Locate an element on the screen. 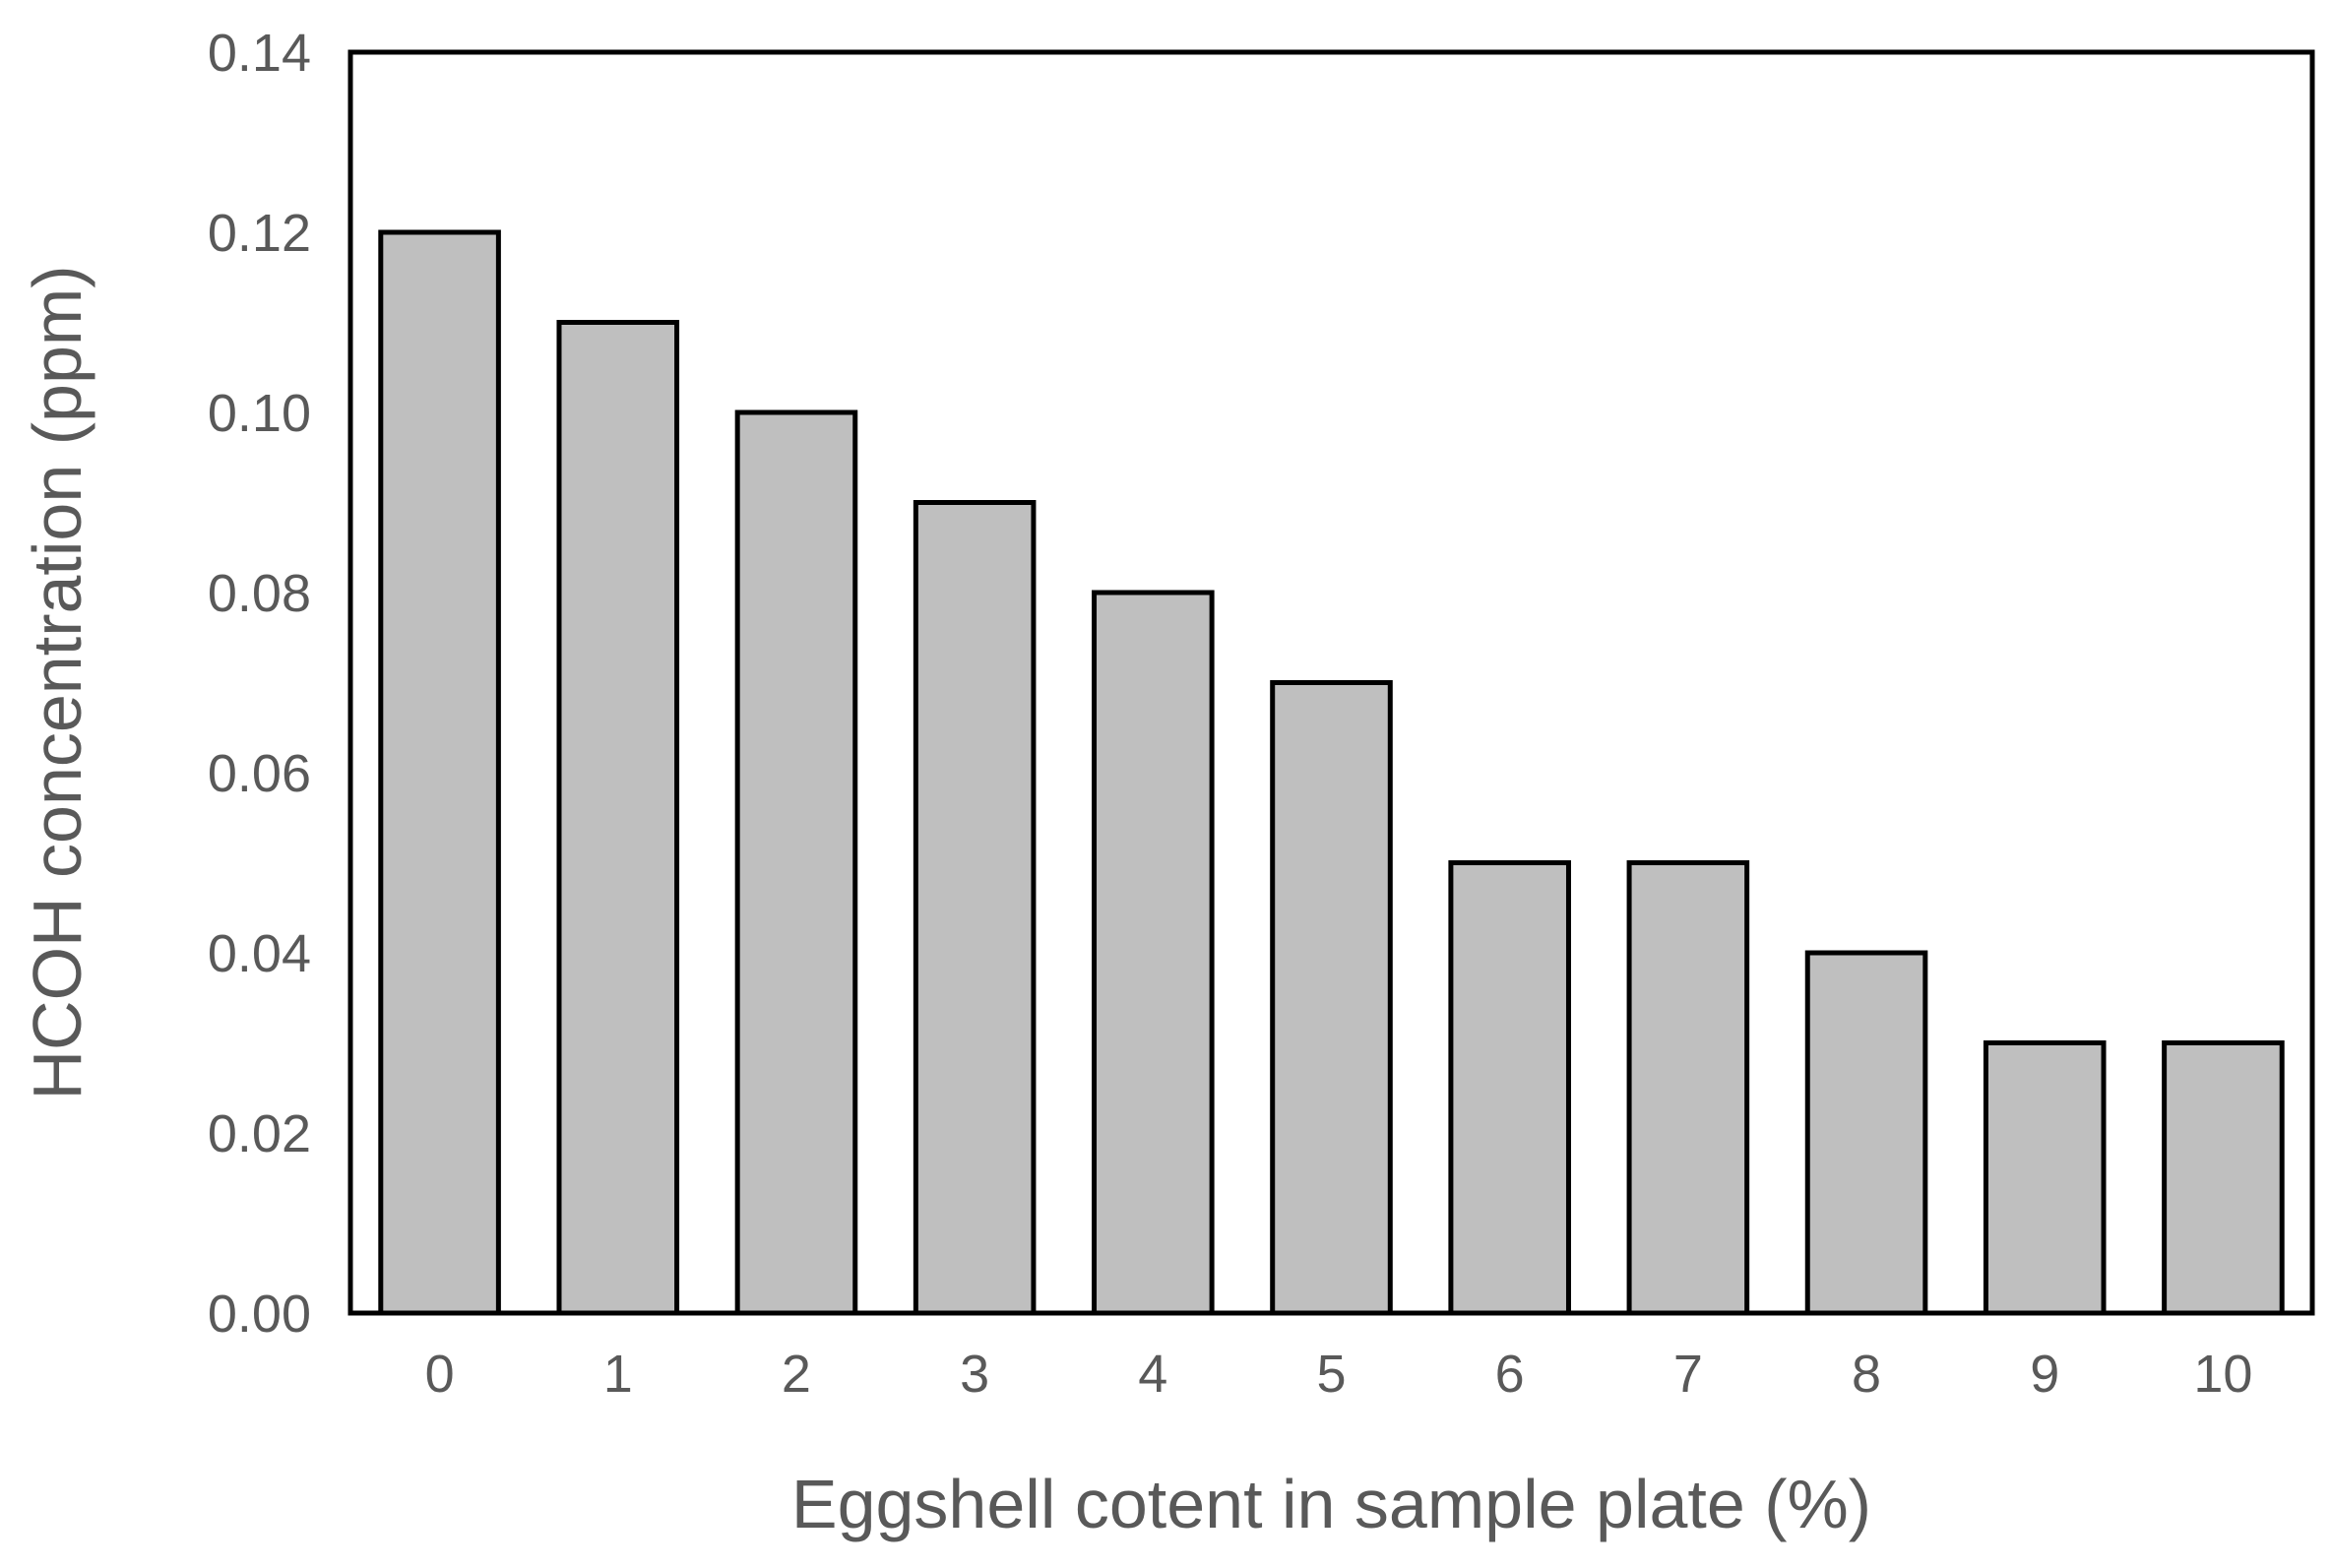 The width and height of the screenshot is (2331, 1568). x-tick-label: 5 is located at coordinates (1331, 1374).